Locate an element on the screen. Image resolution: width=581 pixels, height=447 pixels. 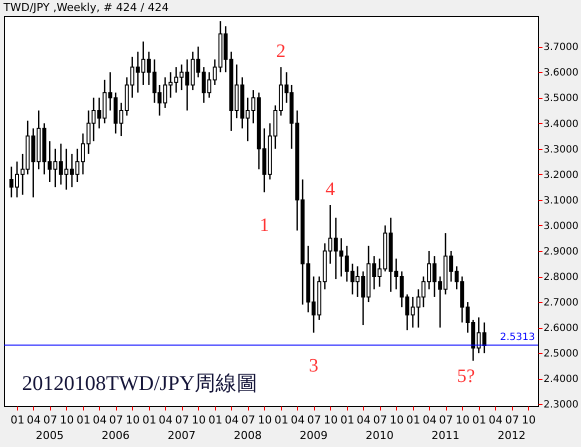
x2-tick-label: 2007 is located at coordinates (182, 435).